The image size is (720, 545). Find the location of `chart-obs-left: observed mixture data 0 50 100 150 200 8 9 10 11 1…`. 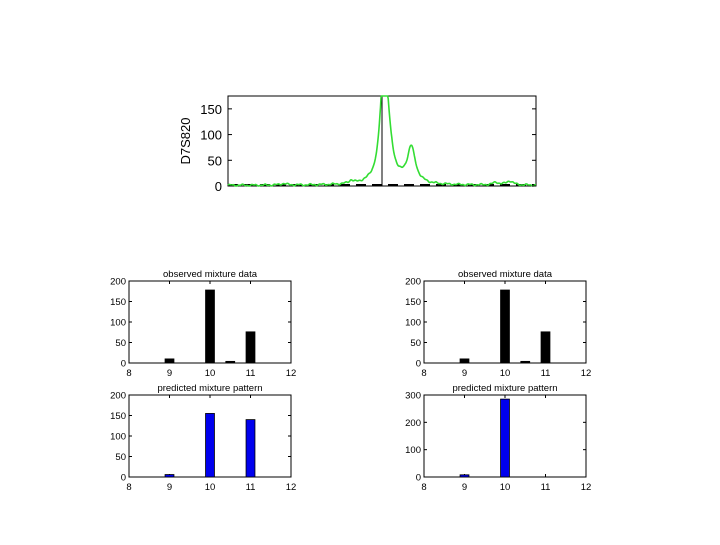

chart-obs-left: observed mixture data 0 50 100 150 200 8 9 10 11 1… is located at coordinates (203, 324).